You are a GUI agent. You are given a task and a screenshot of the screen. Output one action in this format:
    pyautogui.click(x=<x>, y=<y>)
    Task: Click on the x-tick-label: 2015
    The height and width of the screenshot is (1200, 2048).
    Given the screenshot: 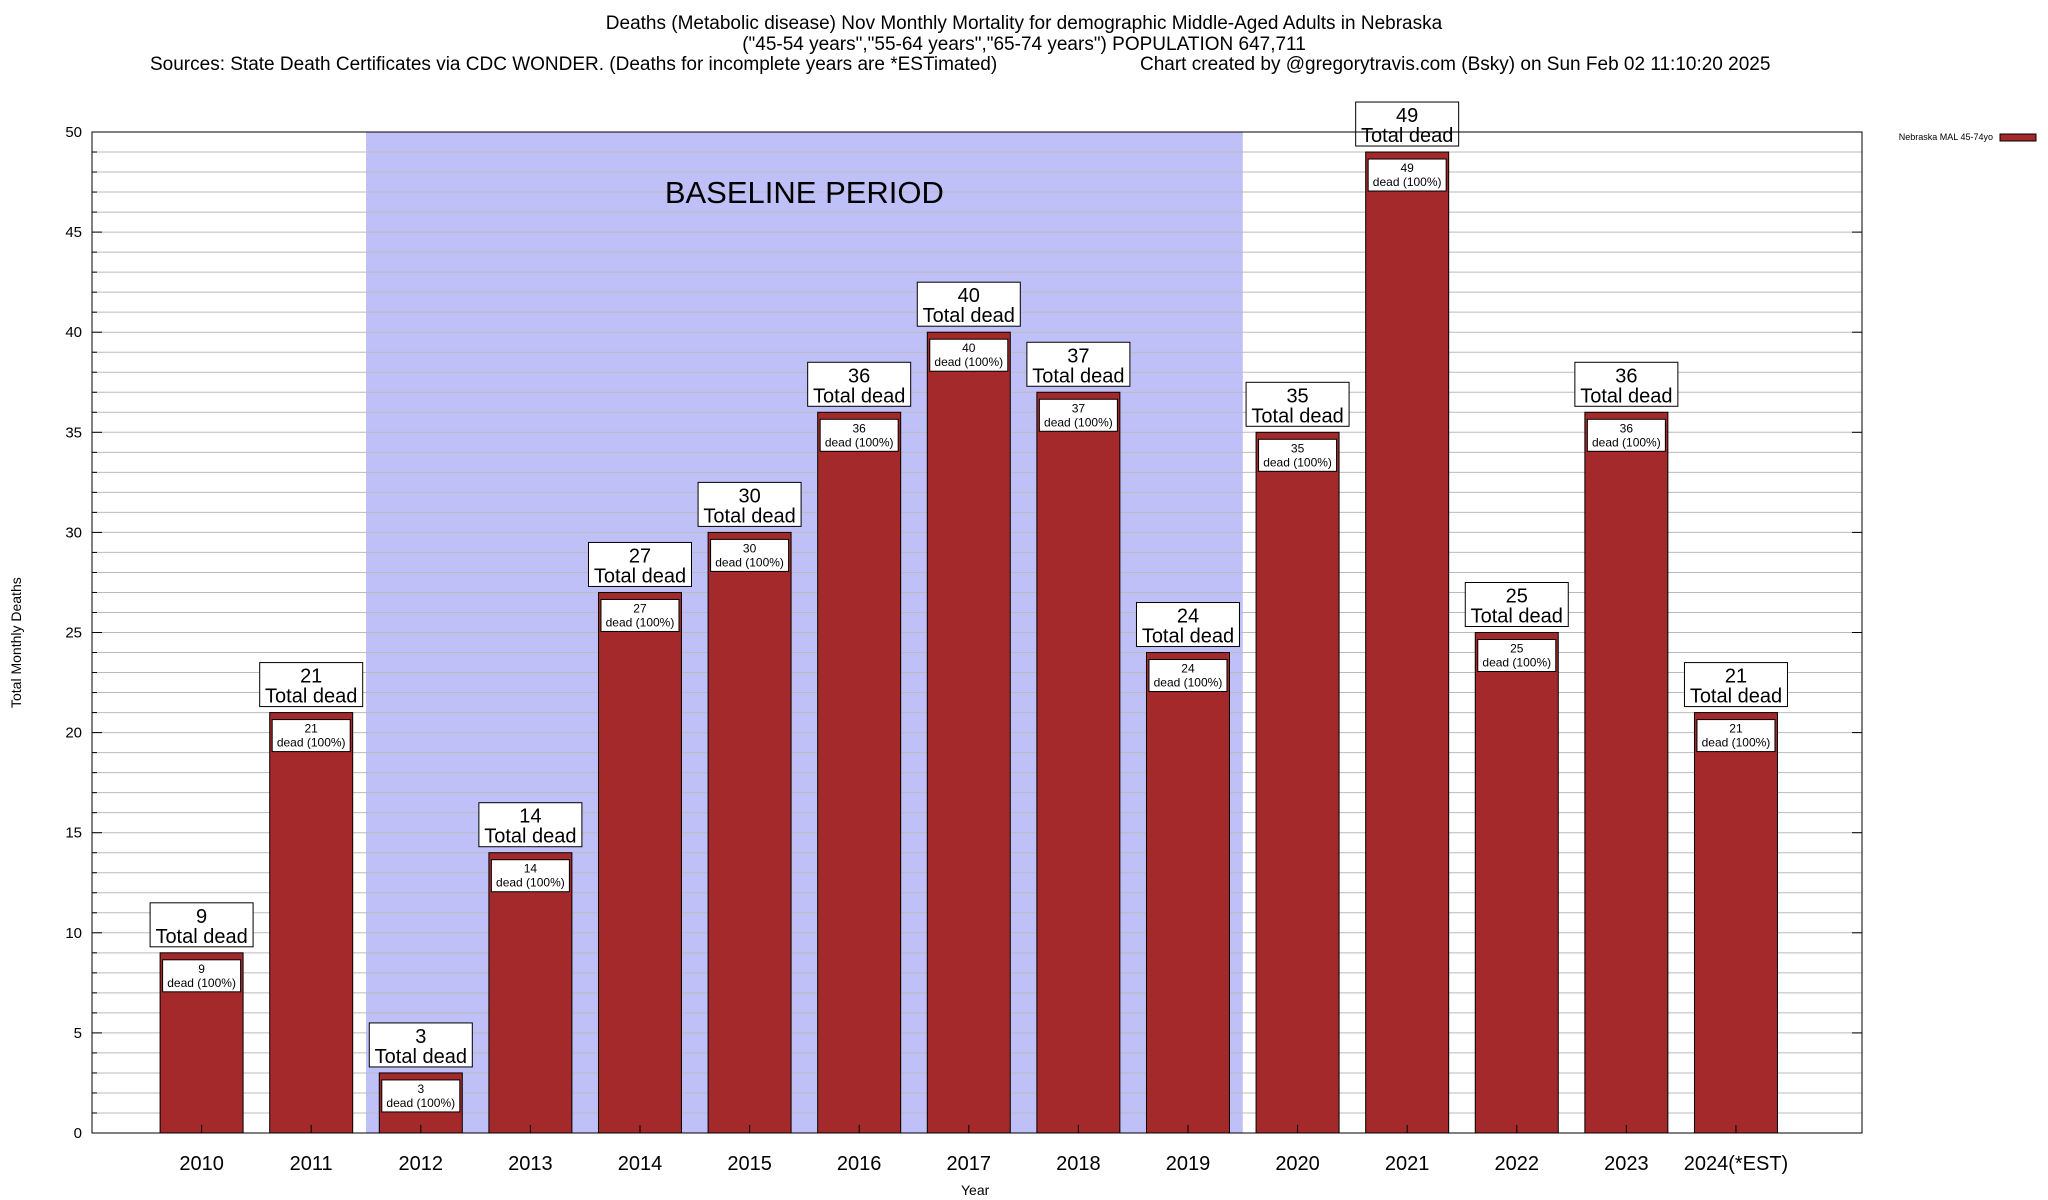 What is the action you would take?
    pyautogui.click(x=749, y=1164)
    